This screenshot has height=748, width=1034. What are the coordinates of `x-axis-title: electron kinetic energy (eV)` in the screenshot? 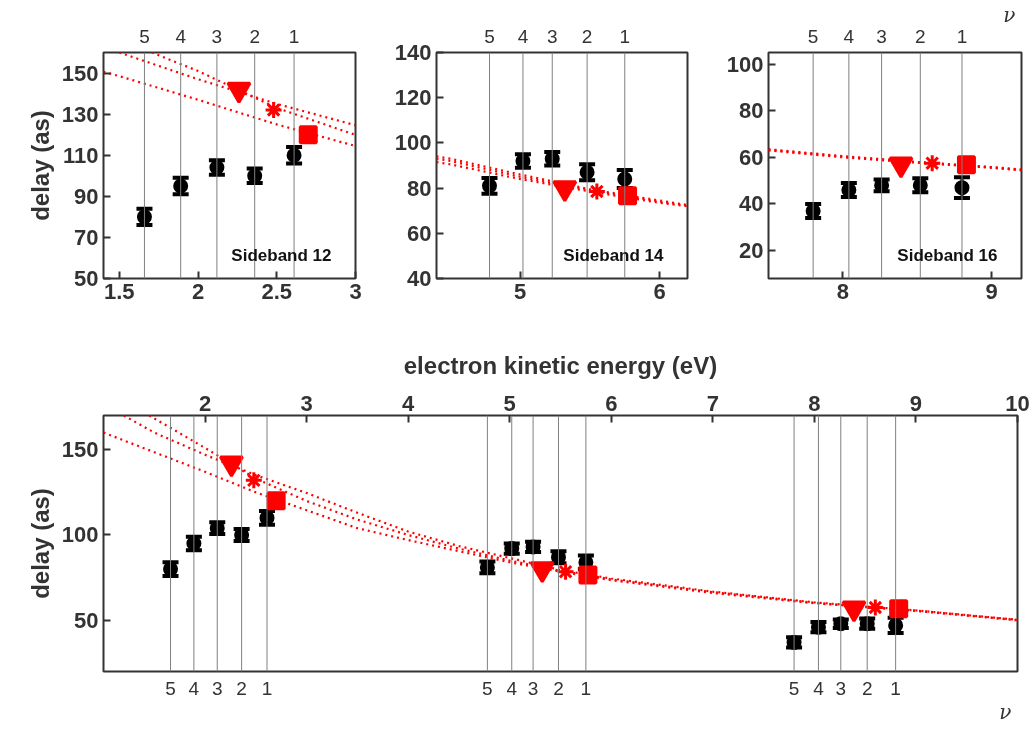 It's located at (560, 365).